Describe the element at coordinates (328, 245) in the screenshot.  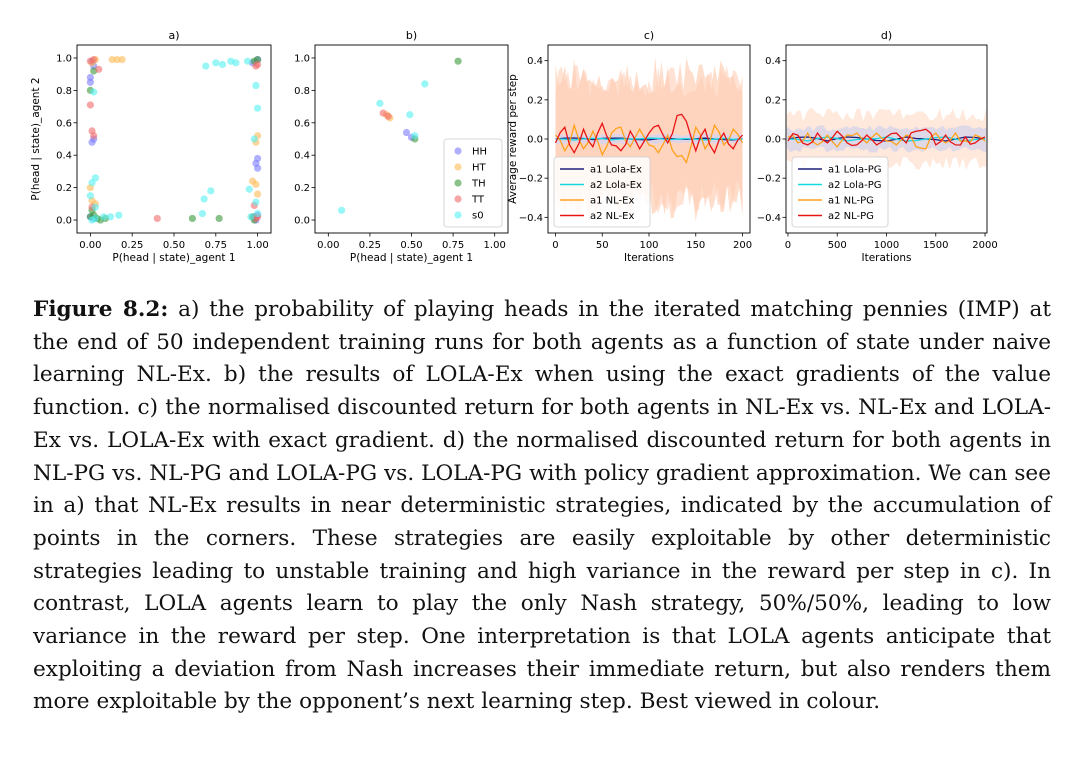
I see `x-tick-label: 0.00` at that location.